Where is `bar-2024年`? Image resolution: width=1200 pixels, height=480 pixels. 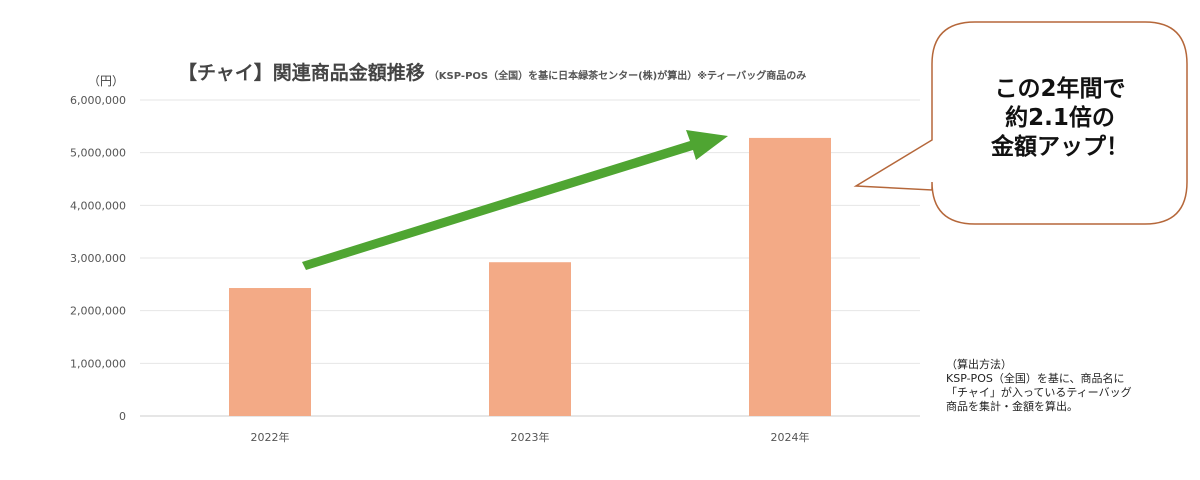 bar-2024年 is located at coordinates (790, 277).